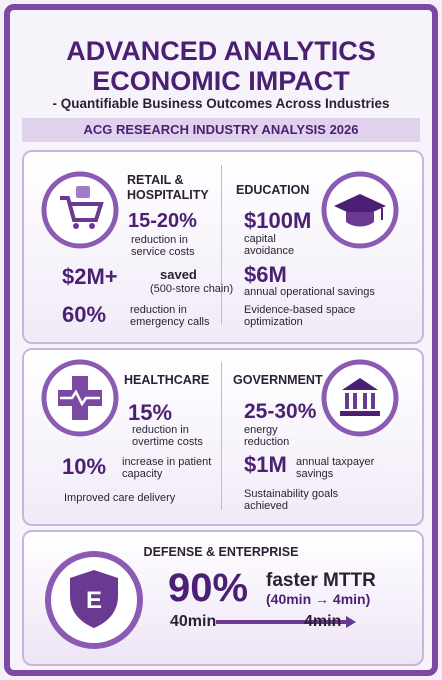 The height and width of the screenshot is (680, 442). What do you see at coordinates (318, 599) in the screenshot?
I see `stat-note: (40min → 4min)` at bounding box center [318, 599].